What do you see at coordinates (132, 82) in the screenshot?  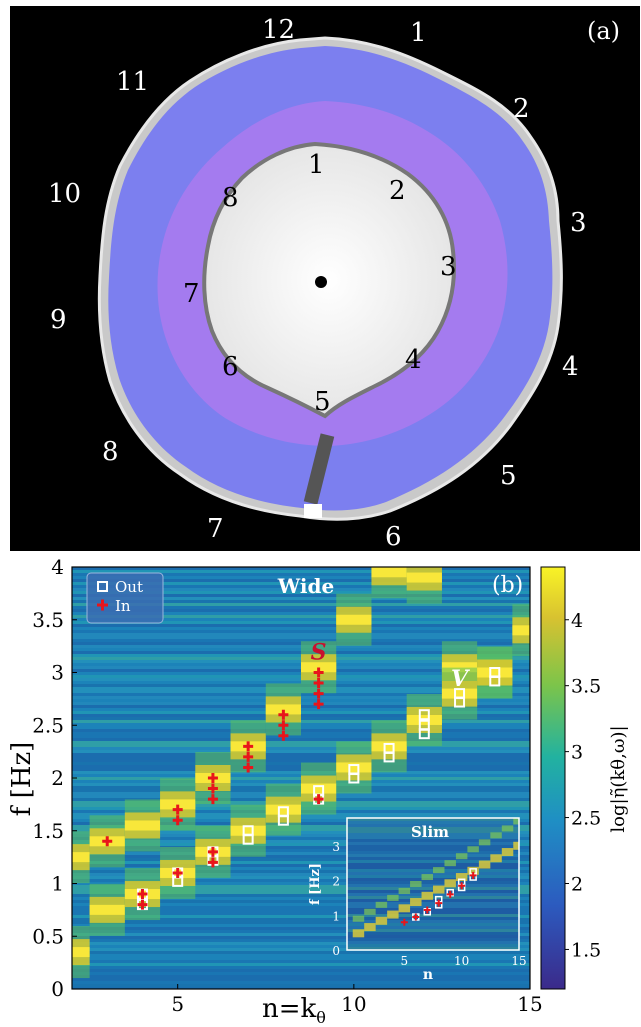 I see `outer-number: 11` at bounding box center [132, 82].